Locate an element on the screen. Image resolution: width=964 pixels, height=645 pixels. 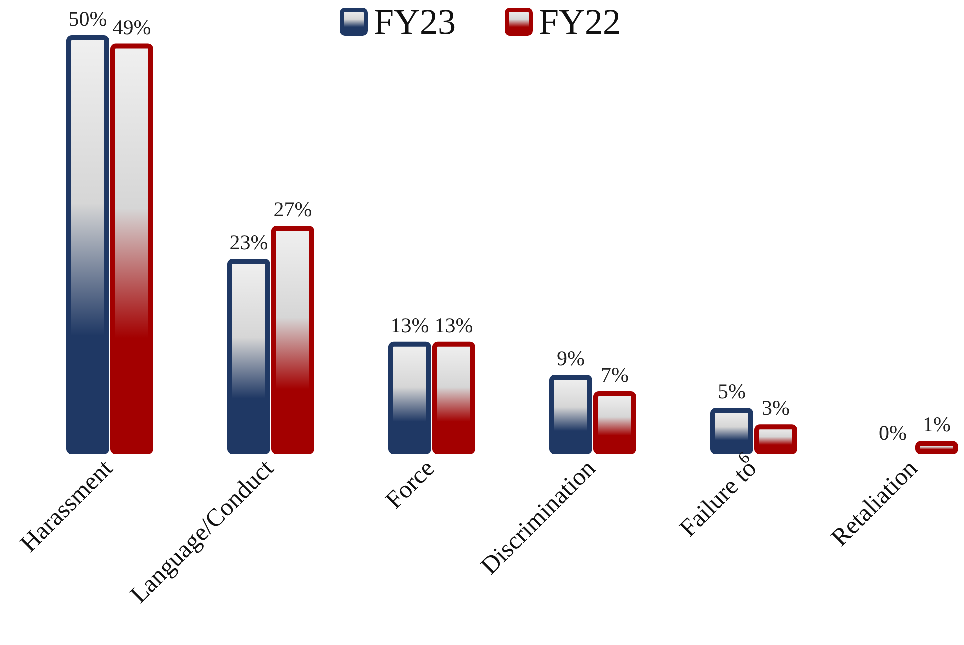
legend-label: FY22 is located at coordinates (580, 22).